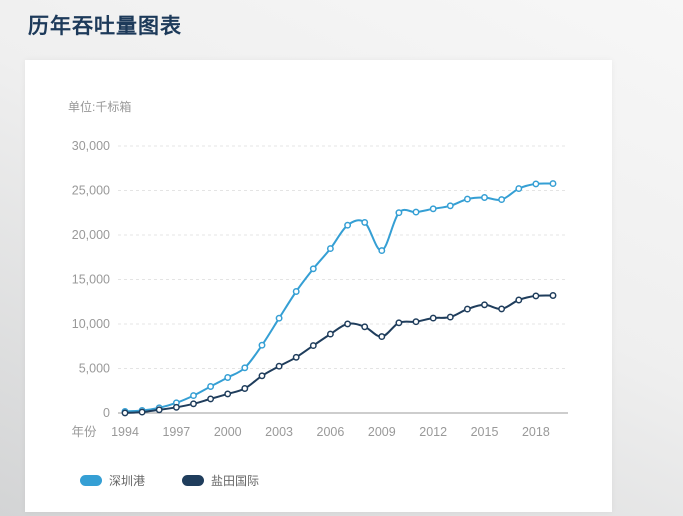 The image size is (683, 516). Describe the element at coordinates (125, 432) in the screenshot. I see `x-axis-tick-label: 1994` at that location.